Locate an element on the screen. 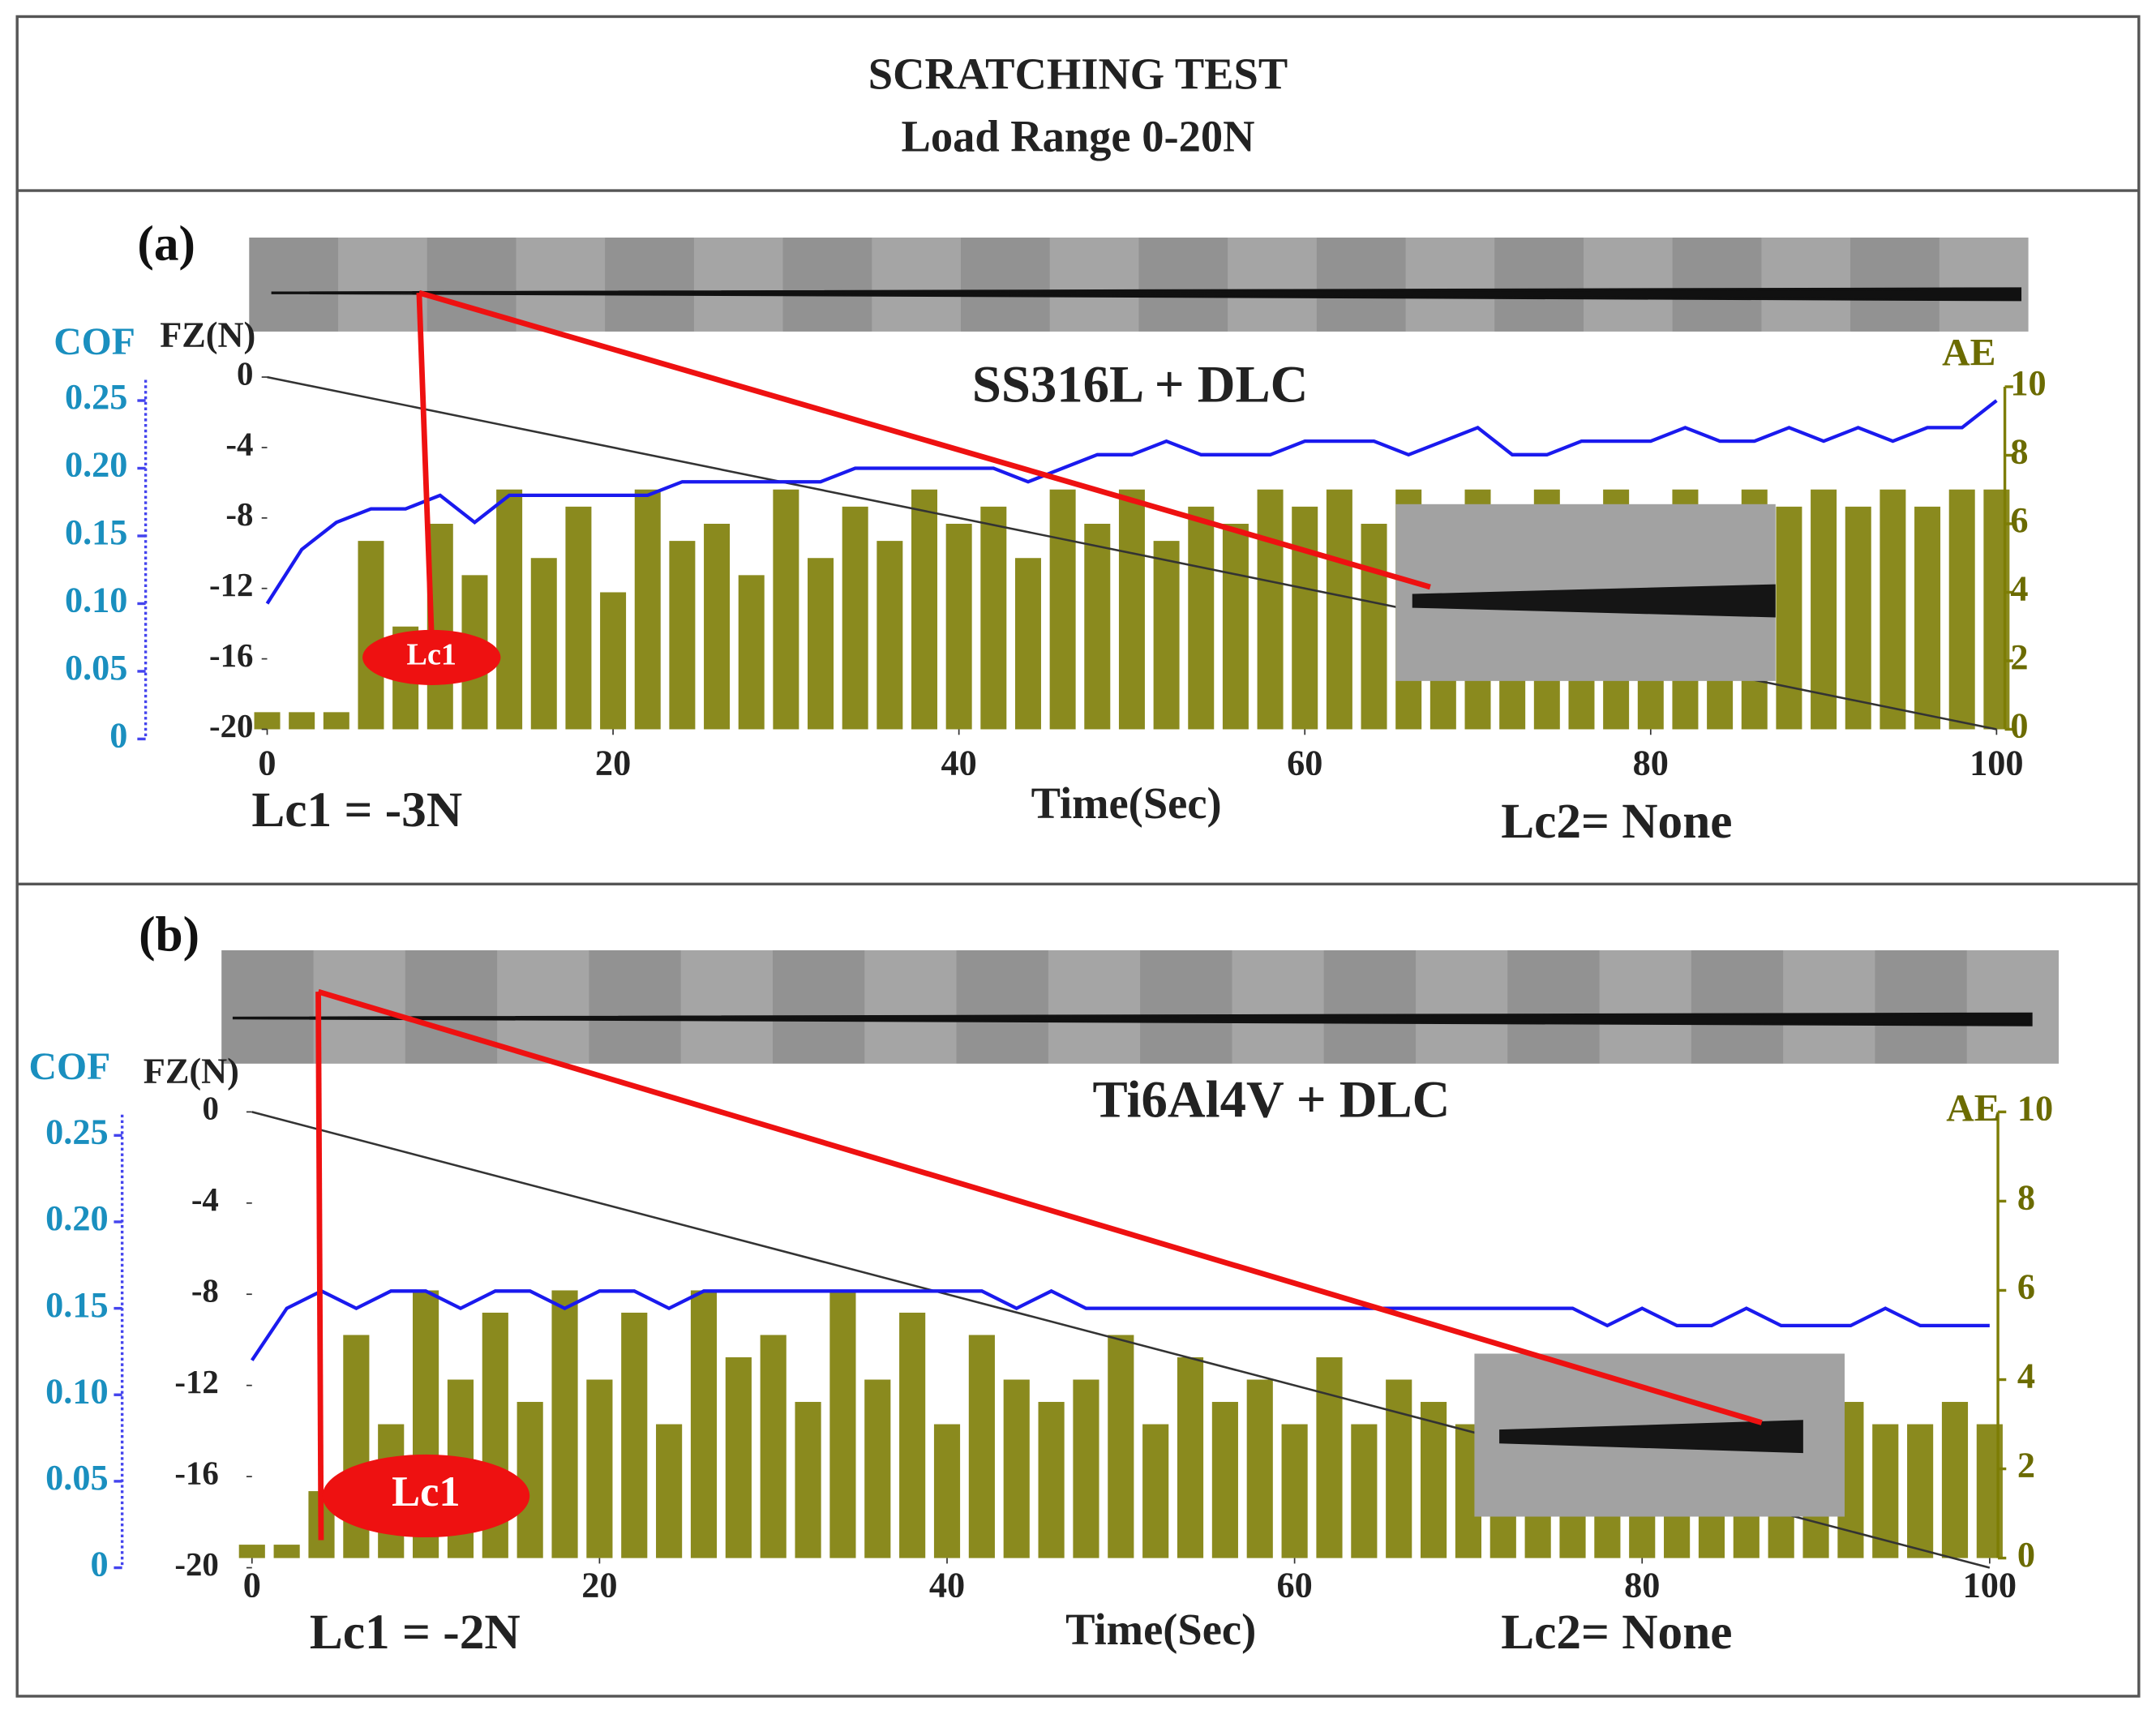 The width and height of the screenshot is (2156, 1710). y3-tick-label: 0.05 is located at coordinates (77, 1478).